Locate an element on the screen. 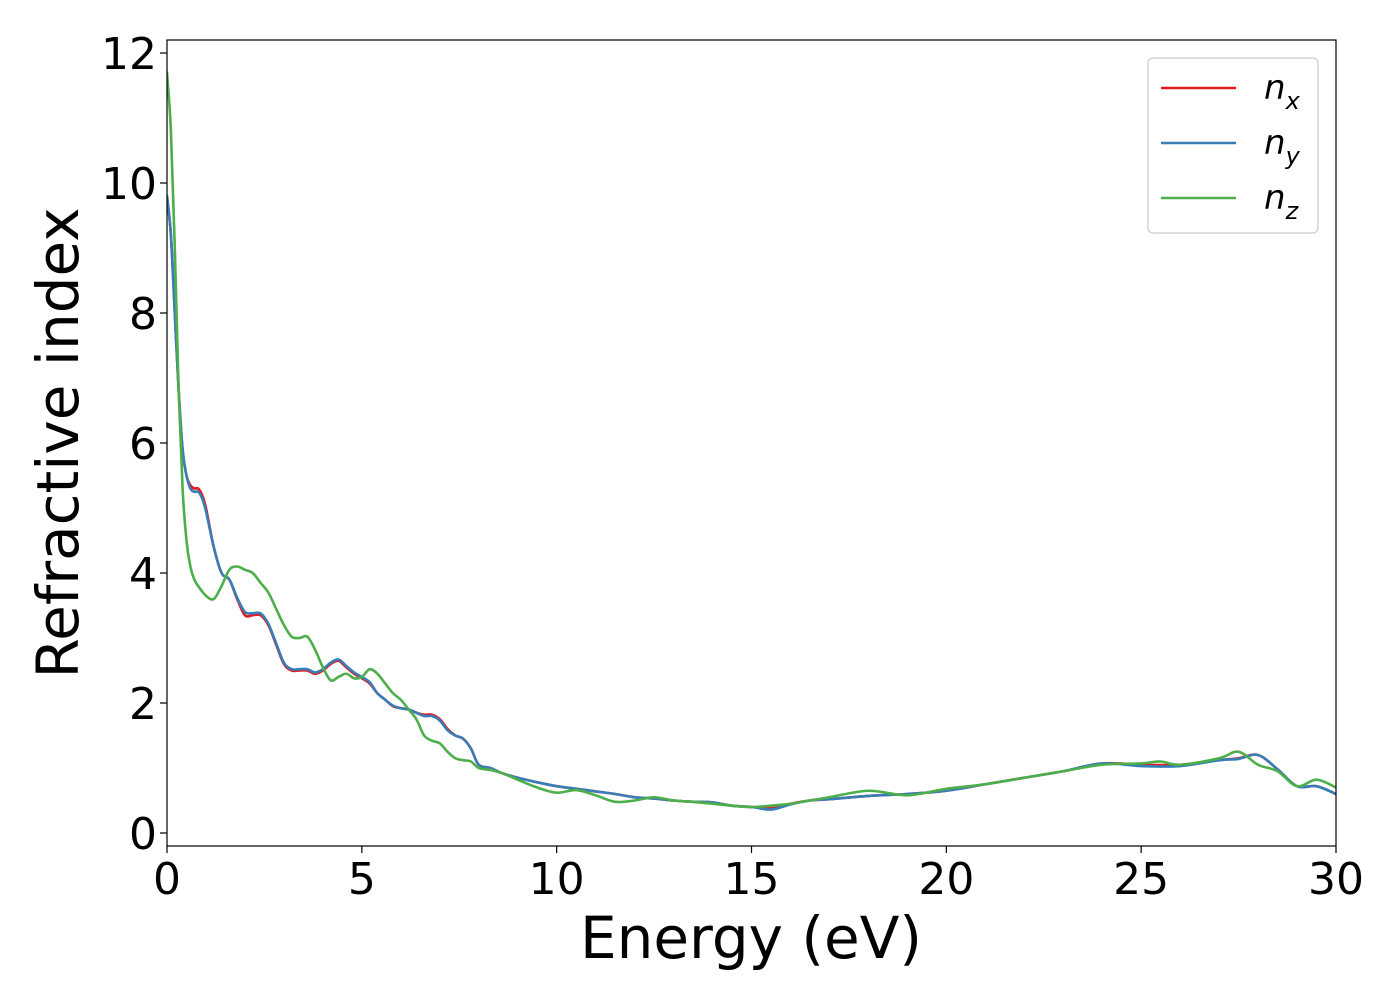 Image resolution: width=1400 pixels, height=1000 pixels. y-tick-label: 12 is located at coordinates (129, 54).